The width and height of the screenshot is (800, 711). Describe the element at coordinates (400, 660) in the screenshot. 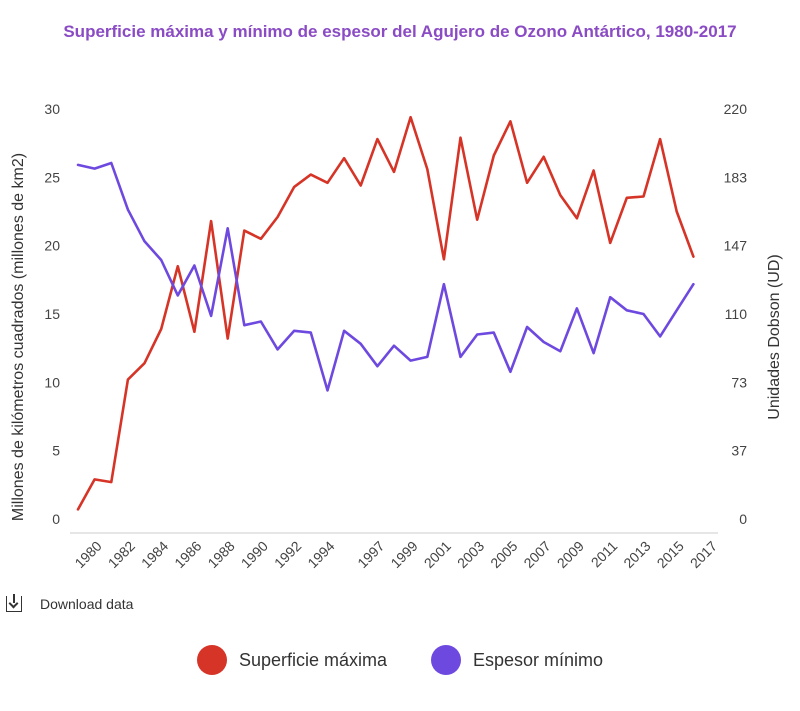

I see `legend: Superficie máxima Espesor mínimo` at that location.